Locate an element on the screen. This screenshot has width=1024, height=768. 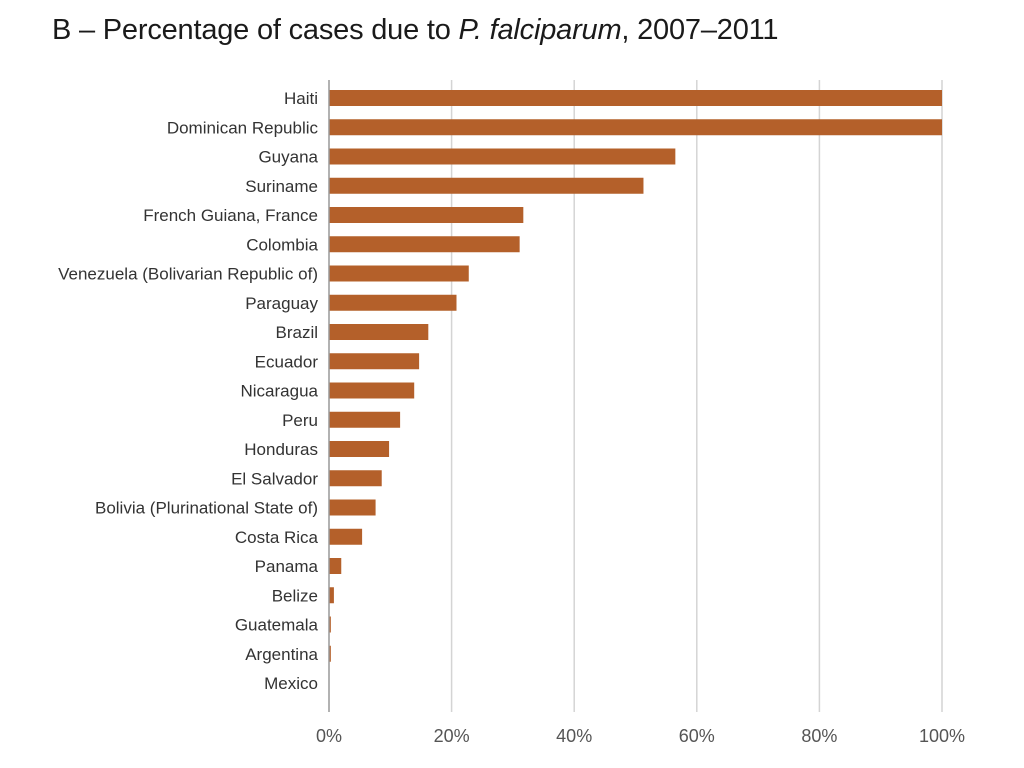
x-tick-label: 40% is located at coordinates (574, 736).